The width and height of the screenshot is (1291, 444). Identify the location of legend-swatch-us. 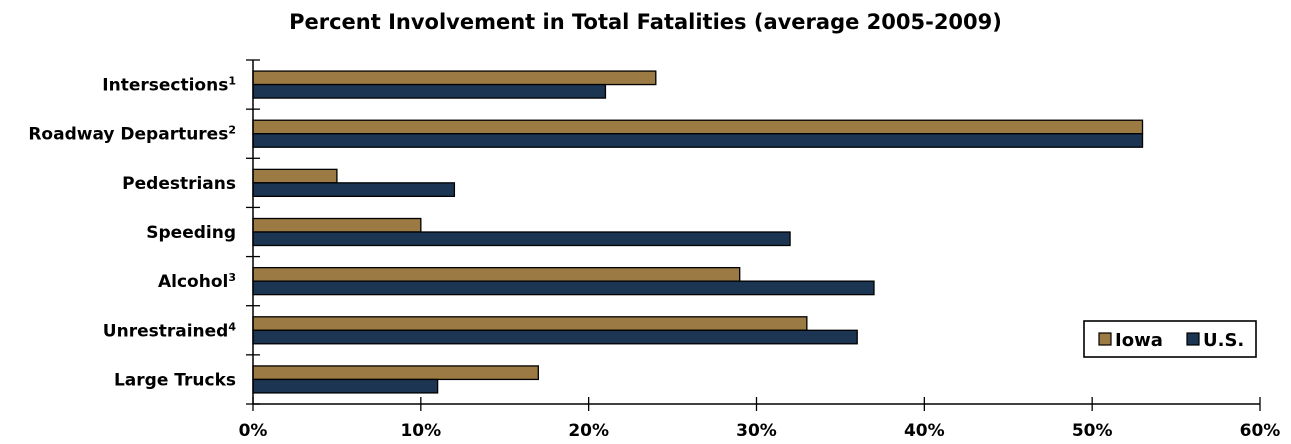
(1193, 339).